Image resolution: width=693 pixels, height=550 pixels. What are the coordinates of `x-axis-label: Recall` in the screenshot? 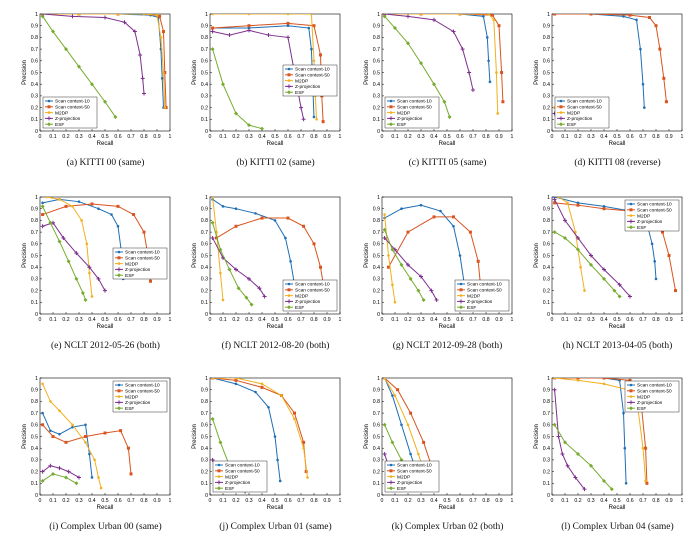 It's located at (447, 327).